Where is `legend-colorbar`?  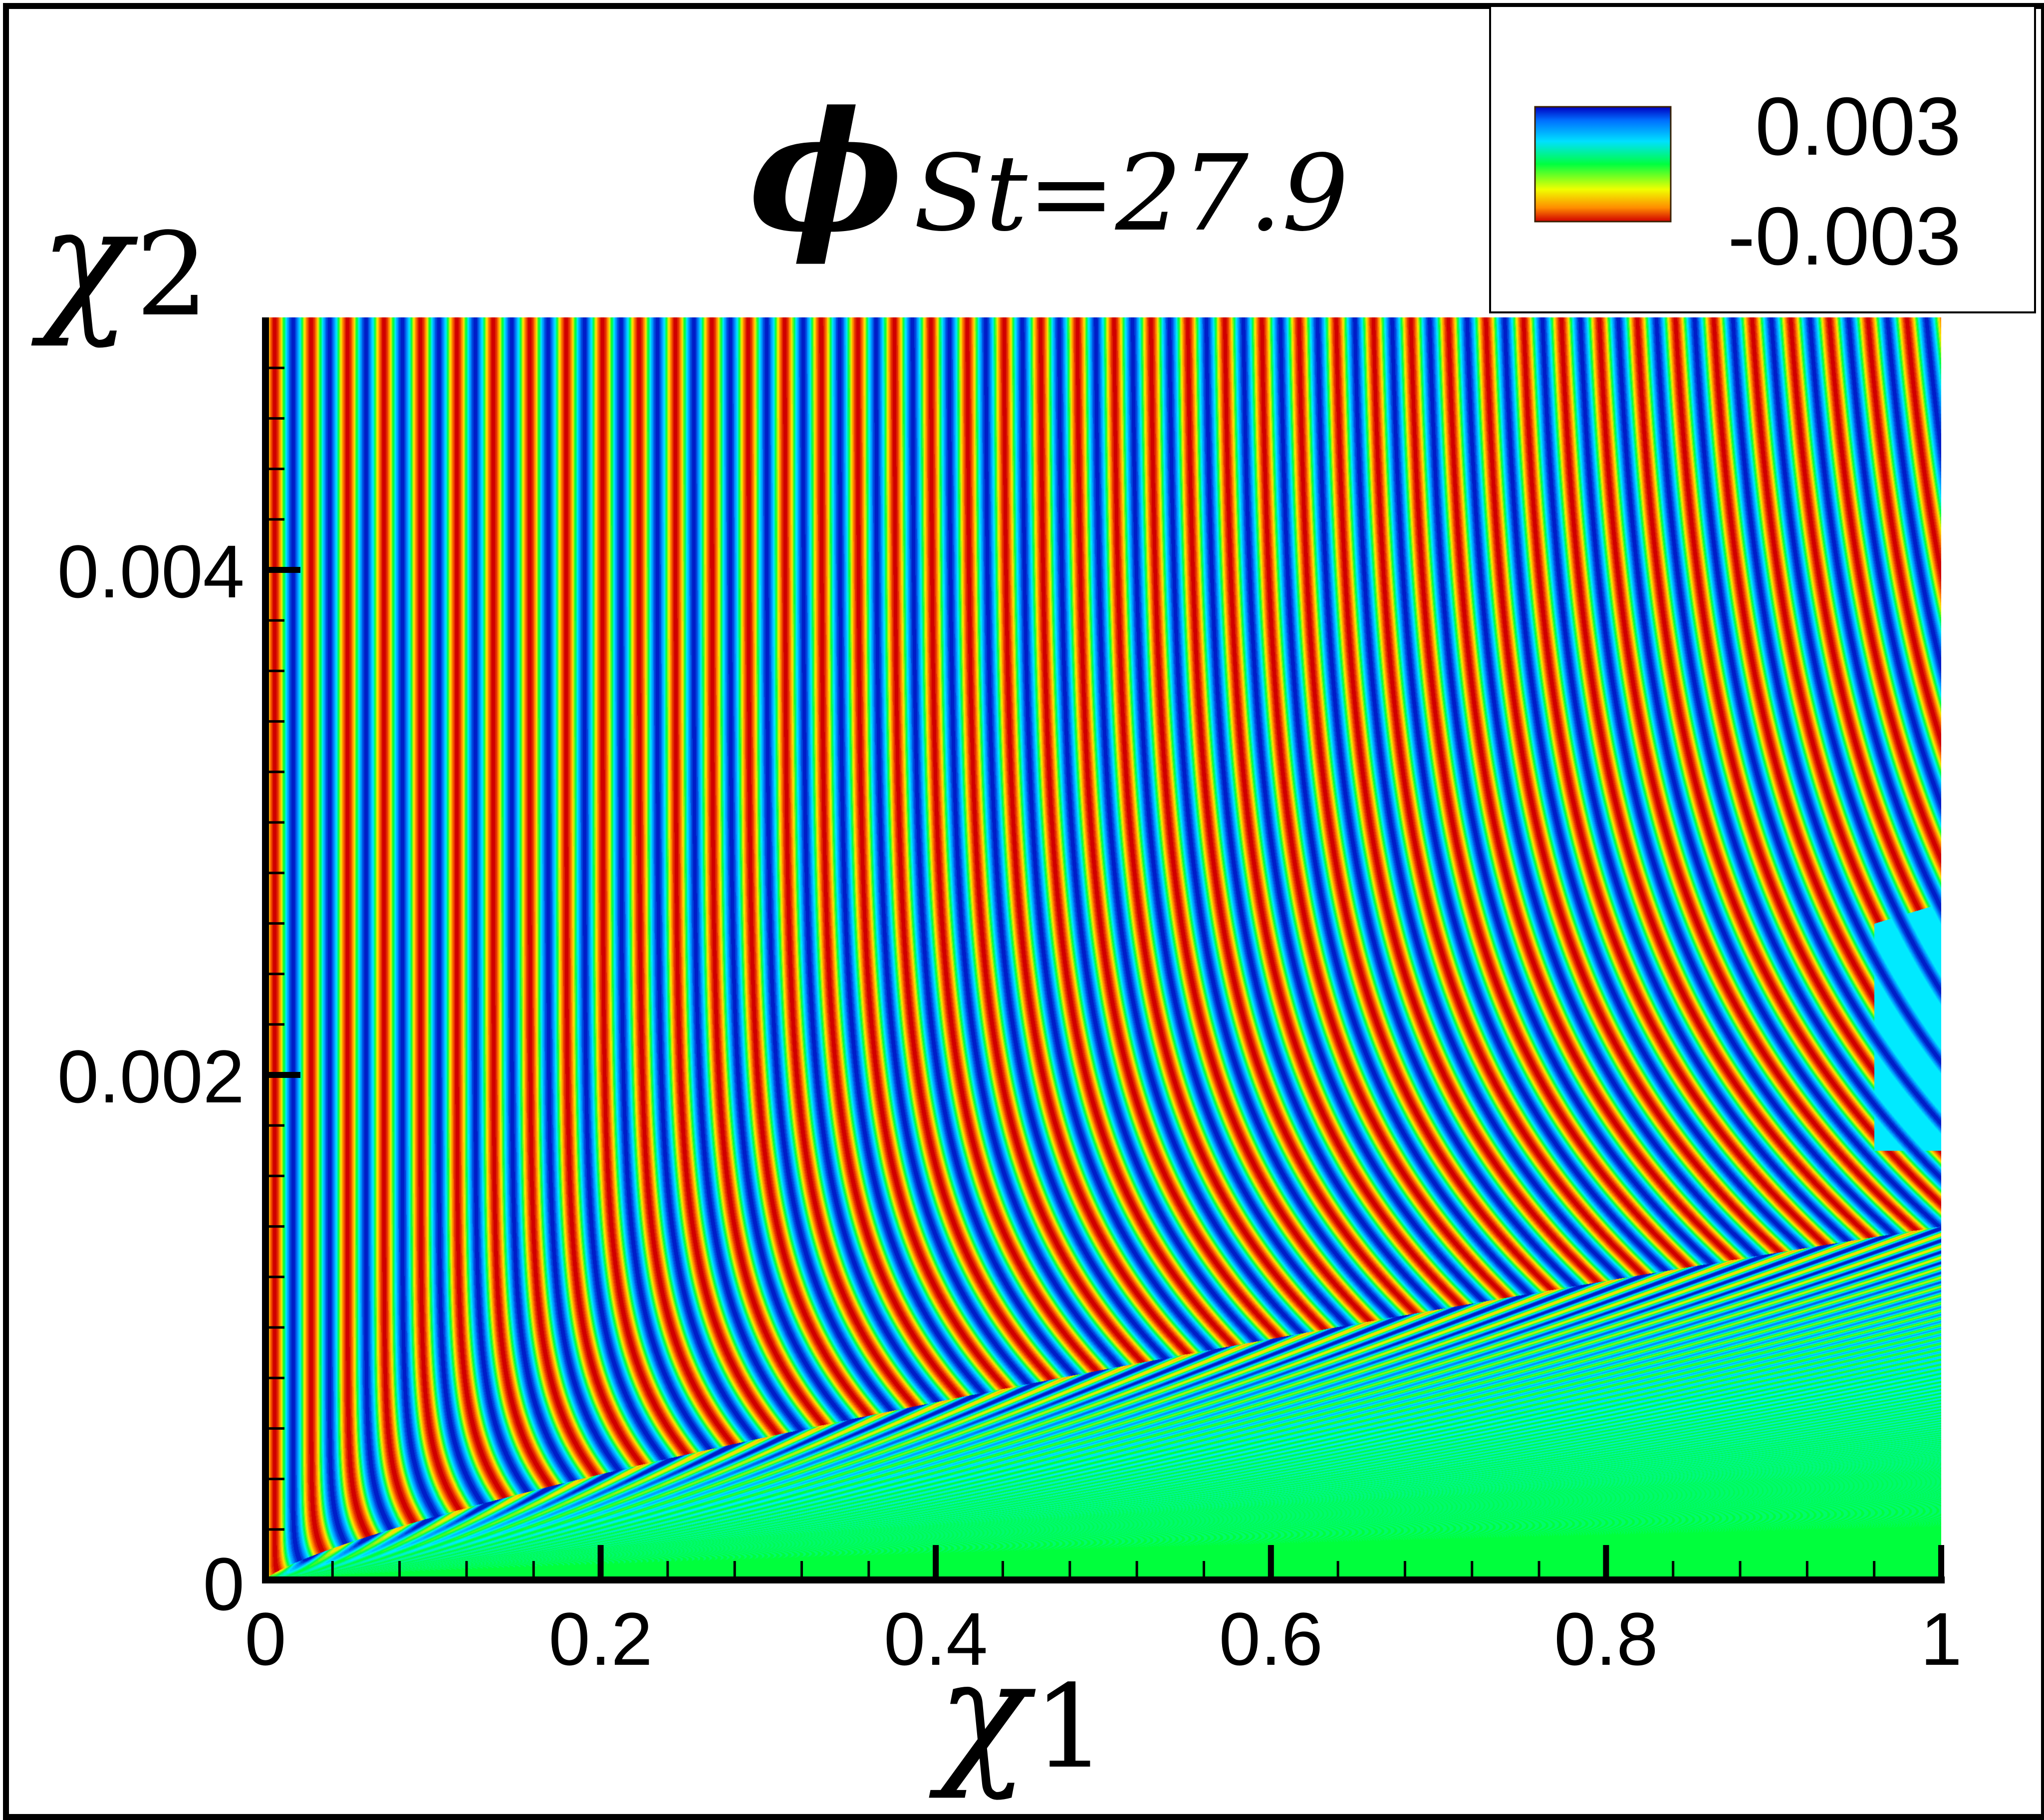 legend-colorbar is located at coordinates (1603, 164).